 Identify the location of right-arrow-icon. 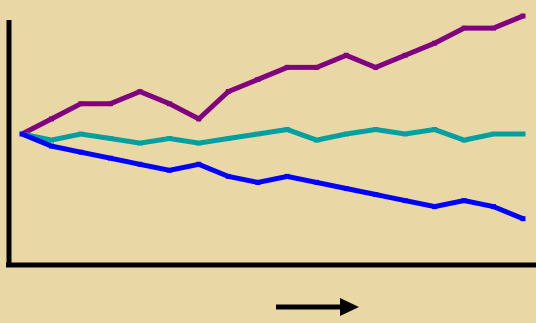
(317, 307).